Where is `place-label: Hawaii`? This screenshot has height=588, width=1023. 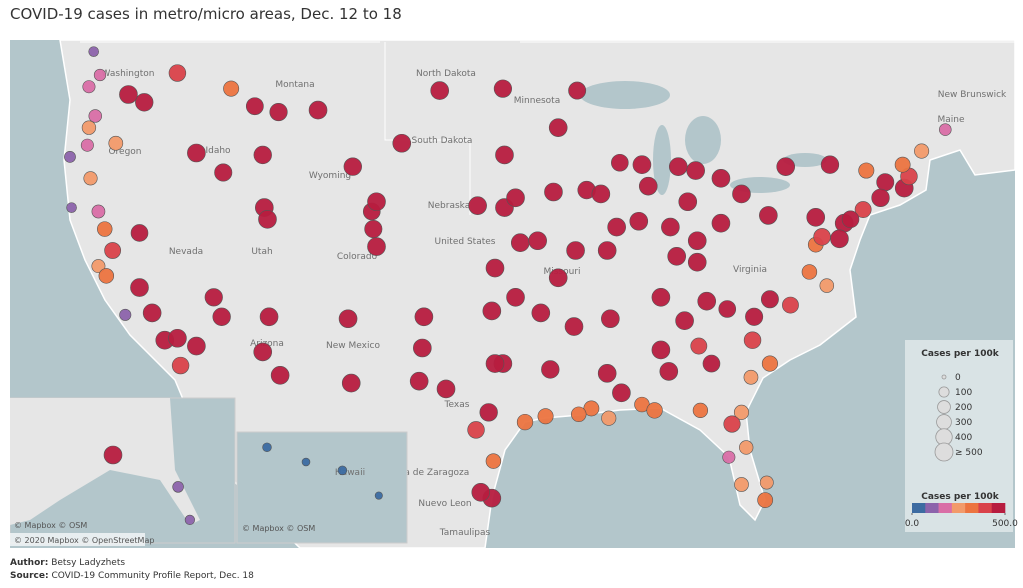
place-label: Hawaii is located at coordinates (350, 473).